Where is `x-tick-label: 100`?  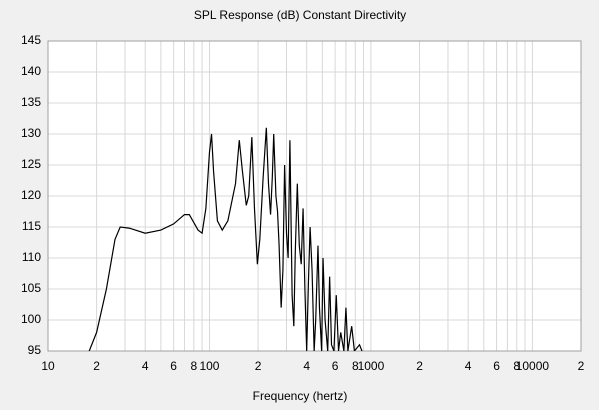
x-tick-label: 100 is located at coordinates (209, 366).